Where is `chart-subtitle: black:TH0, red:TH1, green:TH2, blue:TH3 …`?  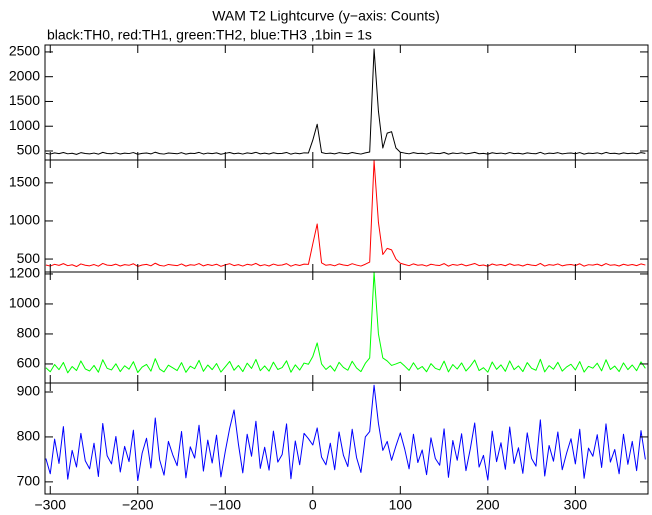 chart-subtitle: black:TH0, red:TH1, green:TH2, blue:TH3 … is located at coordinates (209, 35).